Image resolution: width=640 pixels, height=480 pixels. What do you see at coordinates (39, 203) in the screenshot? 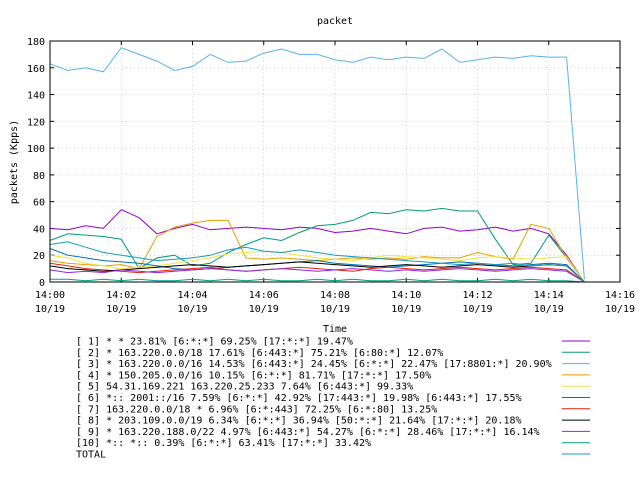
I see `y-tick-label: 60` at bounding box center [39, 203].